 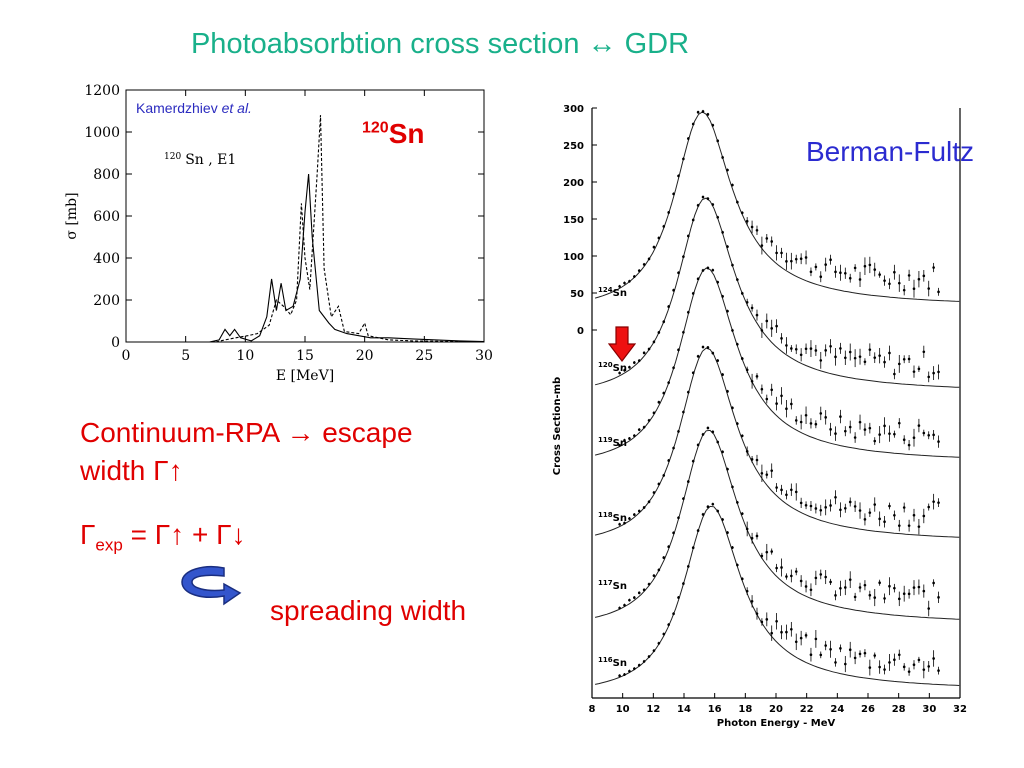 I want to click on right-series-symbol: Sn, so click(x=620, y=443).